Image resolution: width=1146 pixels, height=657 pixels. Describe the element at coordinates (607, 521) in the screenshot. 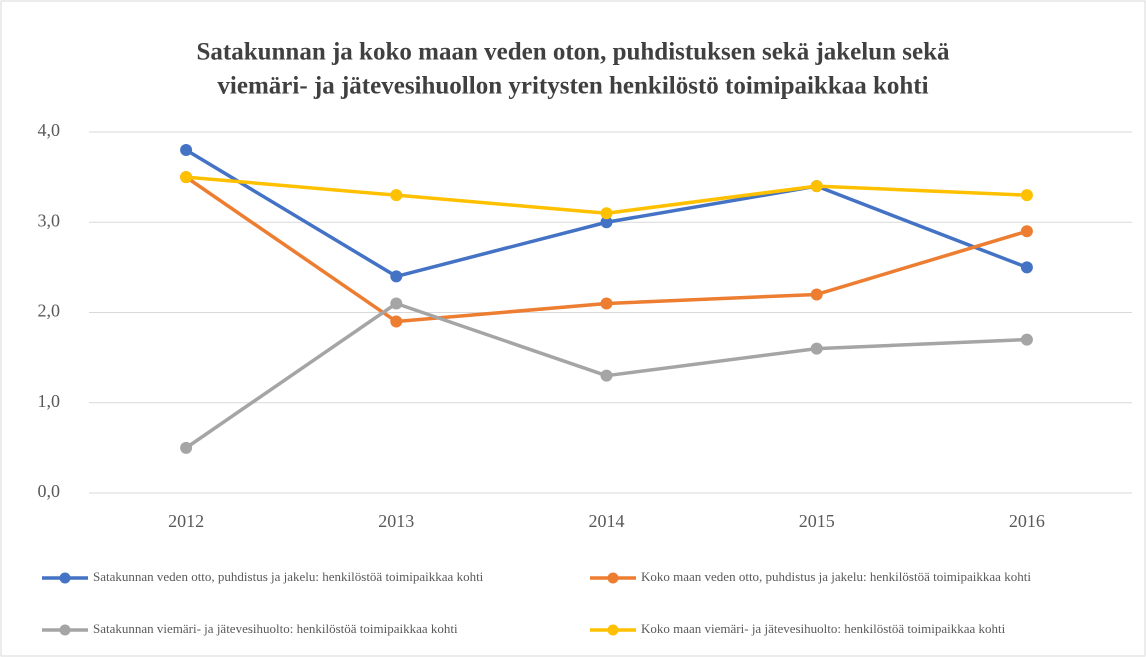

I see `x-tick-label: 2014` at that location.